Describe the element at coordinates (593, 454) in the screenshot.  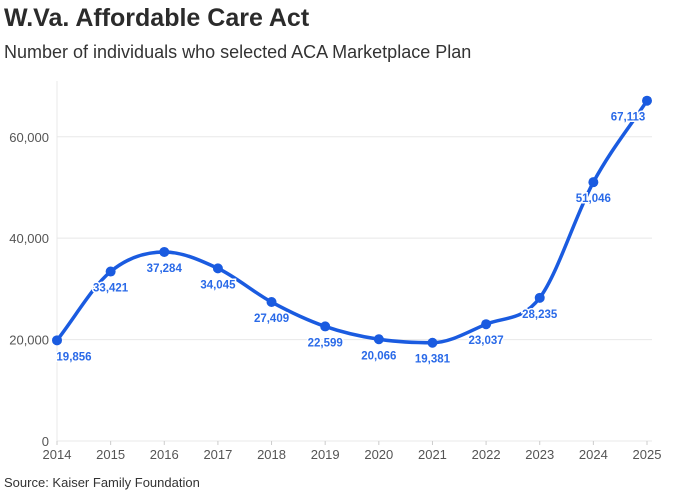
I see `x-tick-label: 2024` at that location.